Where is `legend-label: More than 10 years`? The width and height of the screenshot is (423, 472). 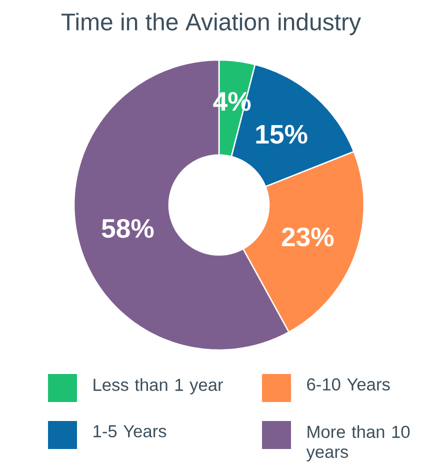 legend-label: More than 10 years is located at coordinates (358, 443).